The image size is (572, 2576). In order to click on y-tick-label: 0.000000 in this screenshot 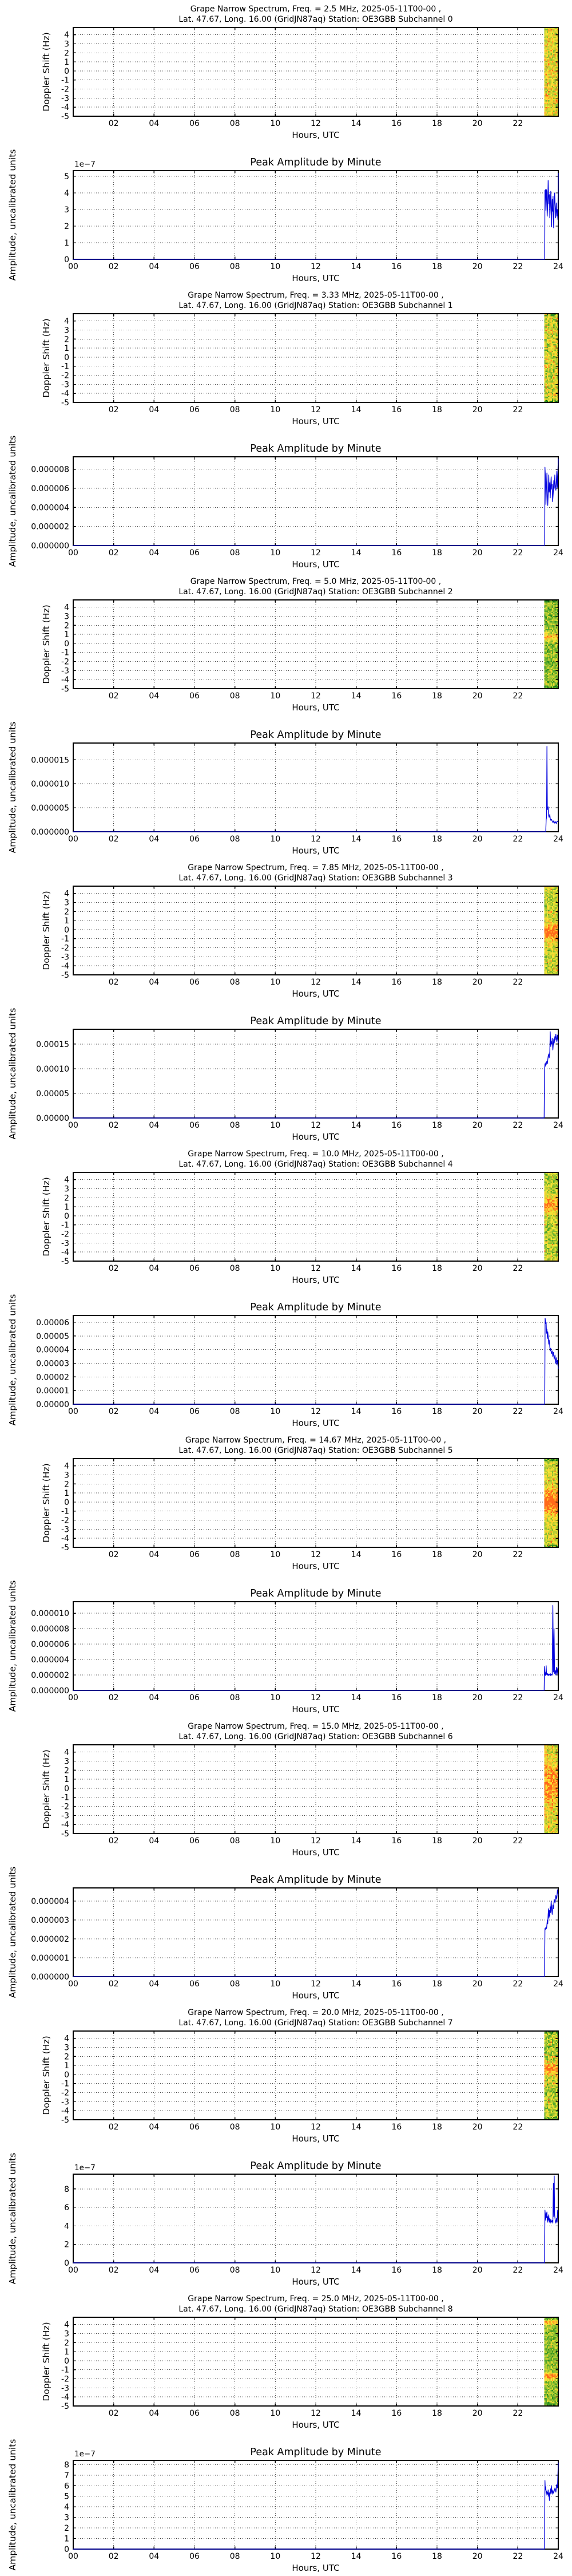, I will do `click(50, 546)`.